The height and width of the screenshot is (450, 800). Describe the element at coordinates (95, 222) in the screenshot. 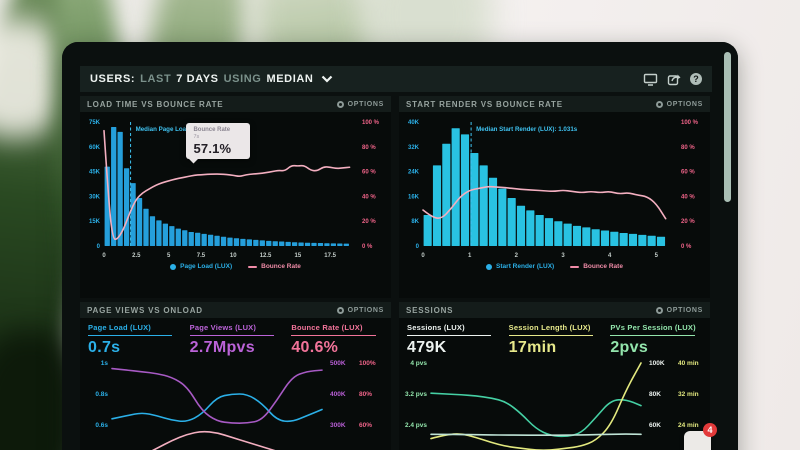

I see `y-left-tick: 15K` at that location.